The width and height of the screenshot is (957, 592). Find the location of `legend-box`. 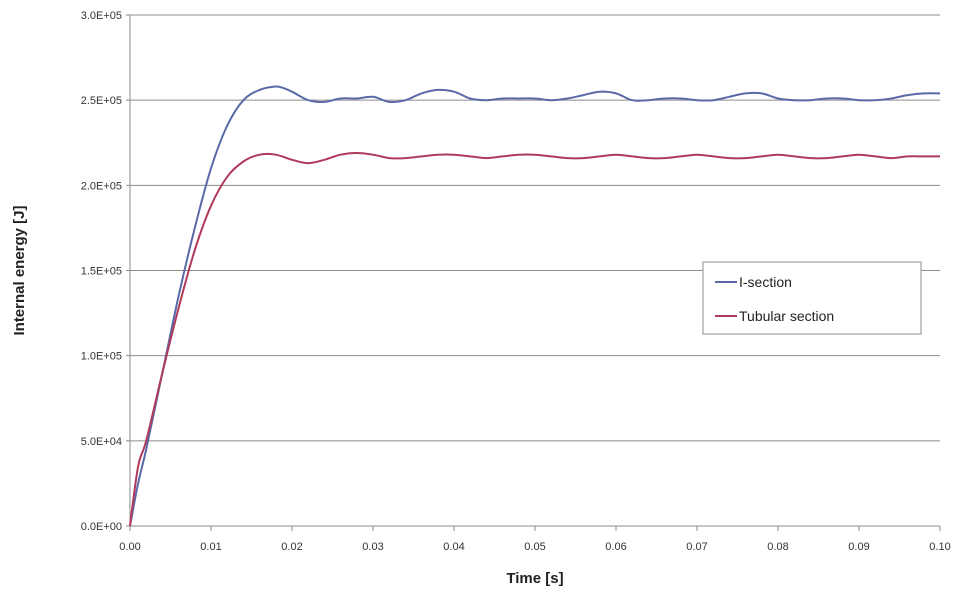

legend-box is located at coordinates (812, 298).